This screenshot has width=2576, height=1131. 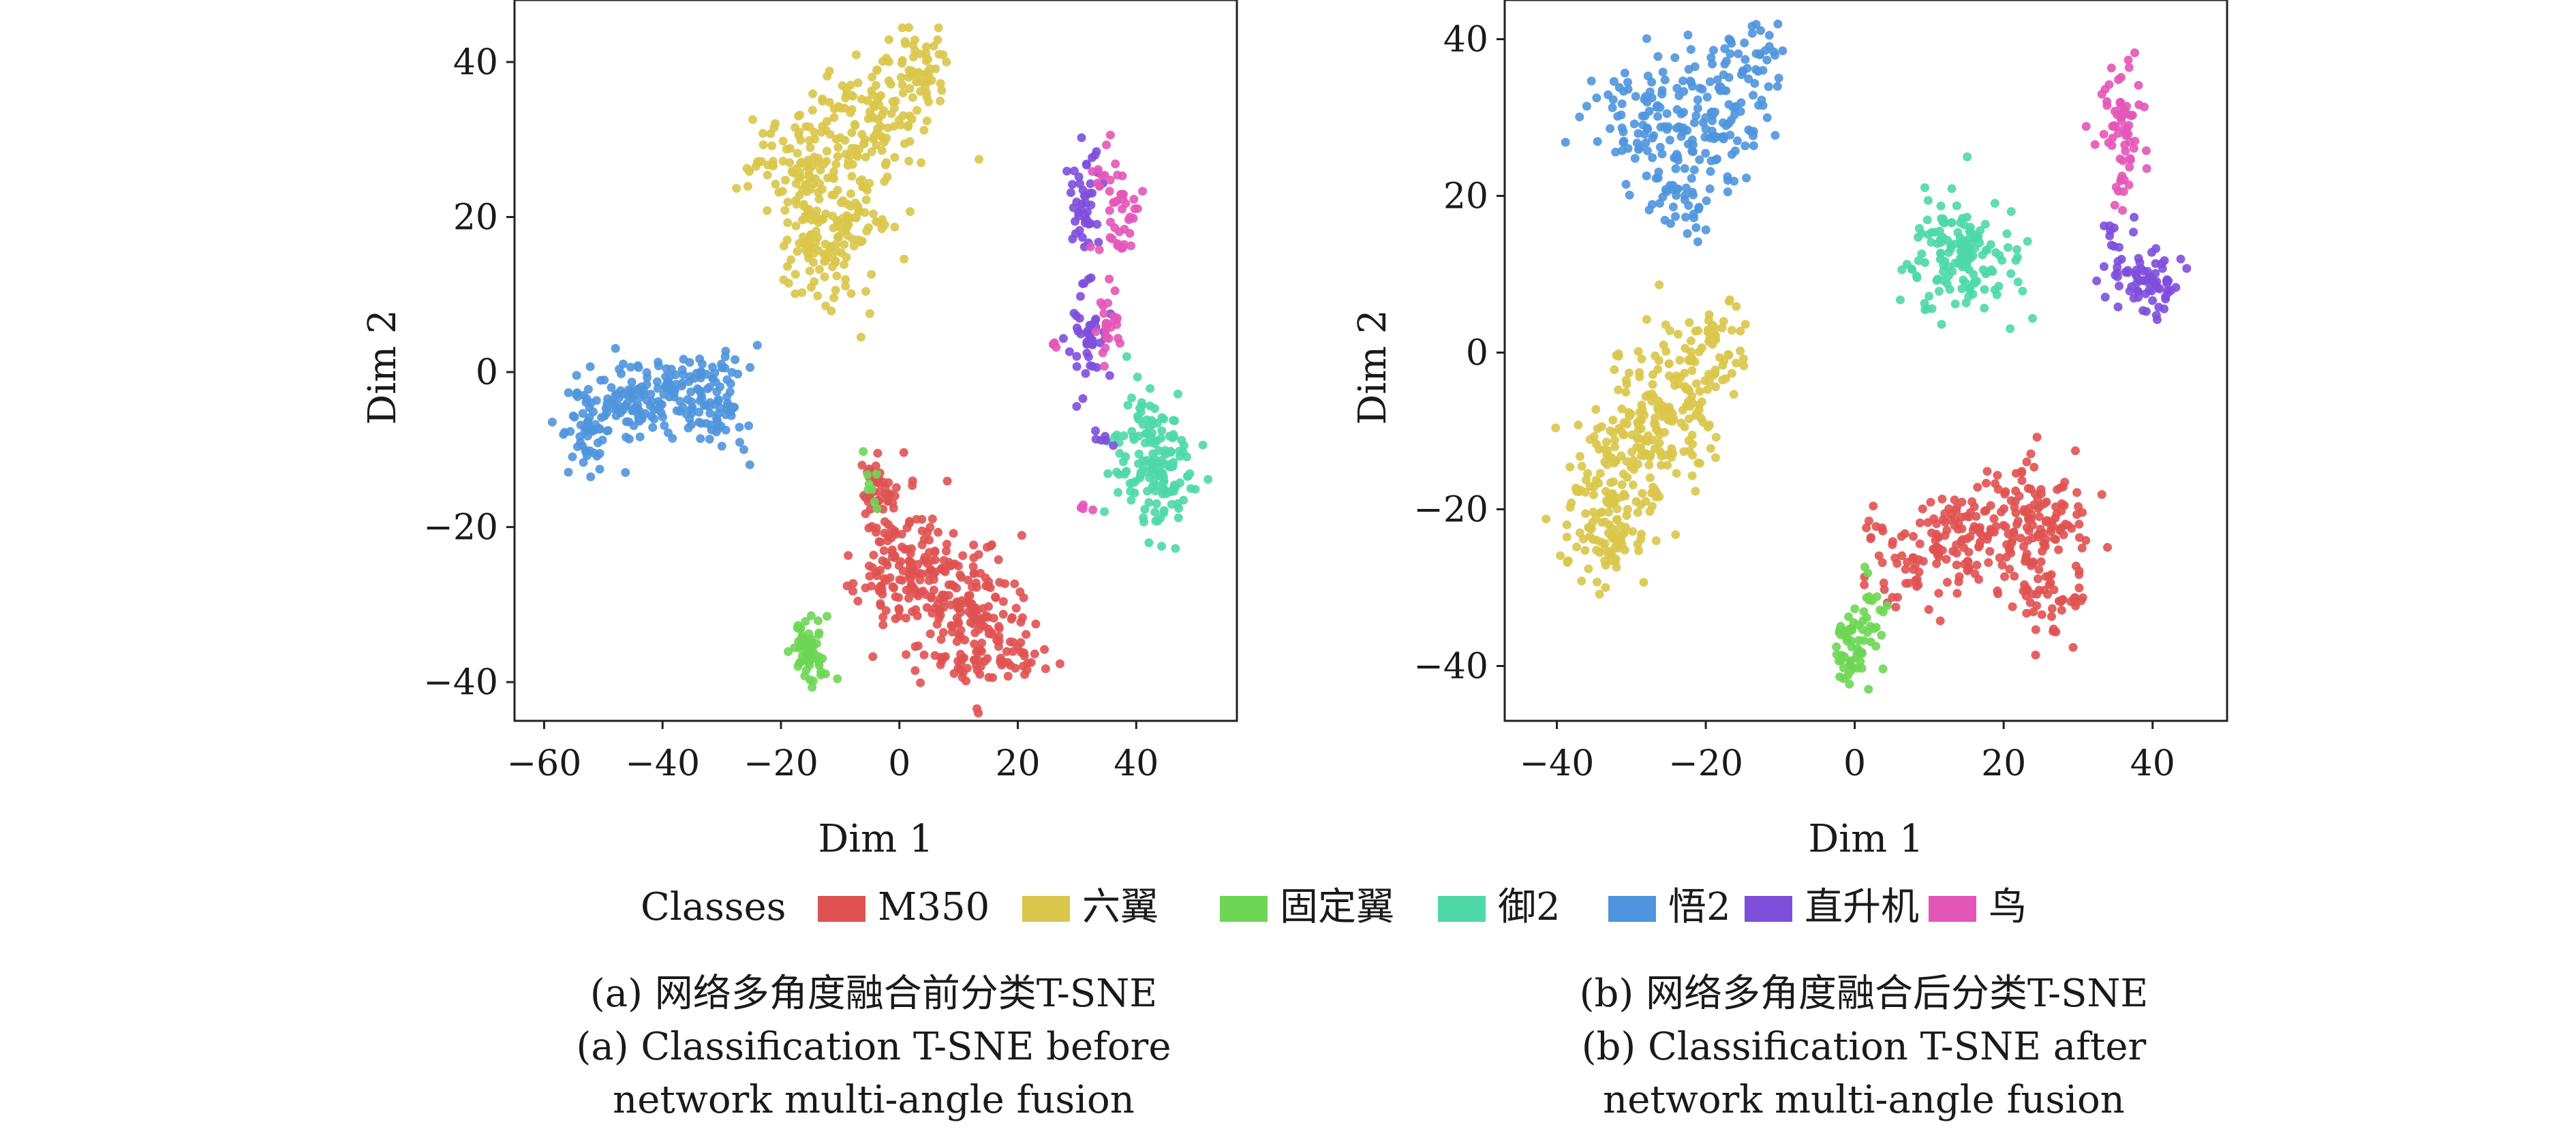 I want to click on caption-b-en-line1: (b) Classification T-SNE after, so click(x=1864, y=1047).